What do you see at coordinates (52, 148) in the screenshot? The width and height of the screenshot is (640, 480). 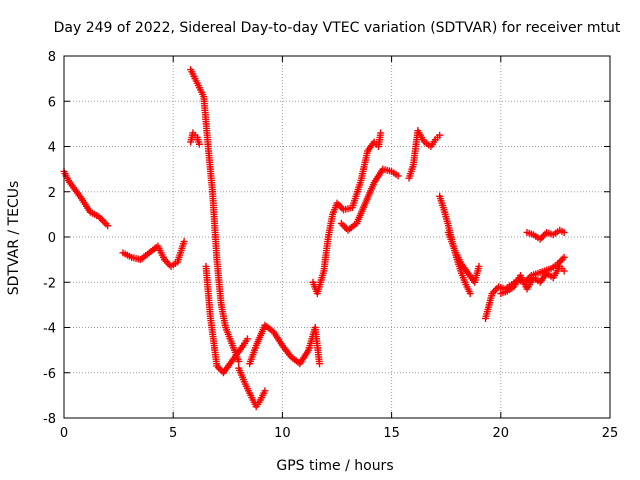 I see `y-tick-label: 4` at bounding box center [52, 148].